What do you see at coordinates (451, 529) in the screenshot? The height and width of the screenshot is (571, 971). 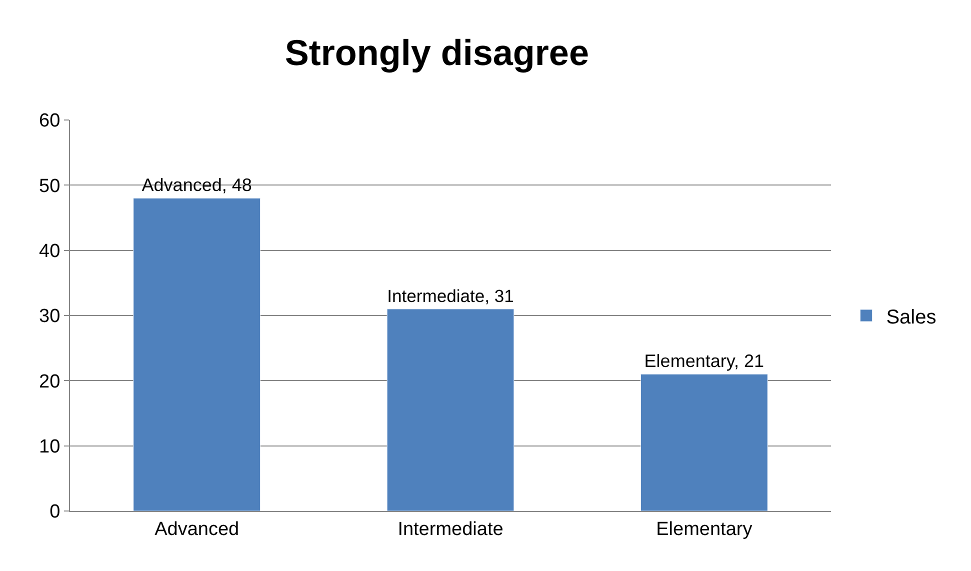 I see `x-tick-label: Intermediate` at bounding box center [451, 529].